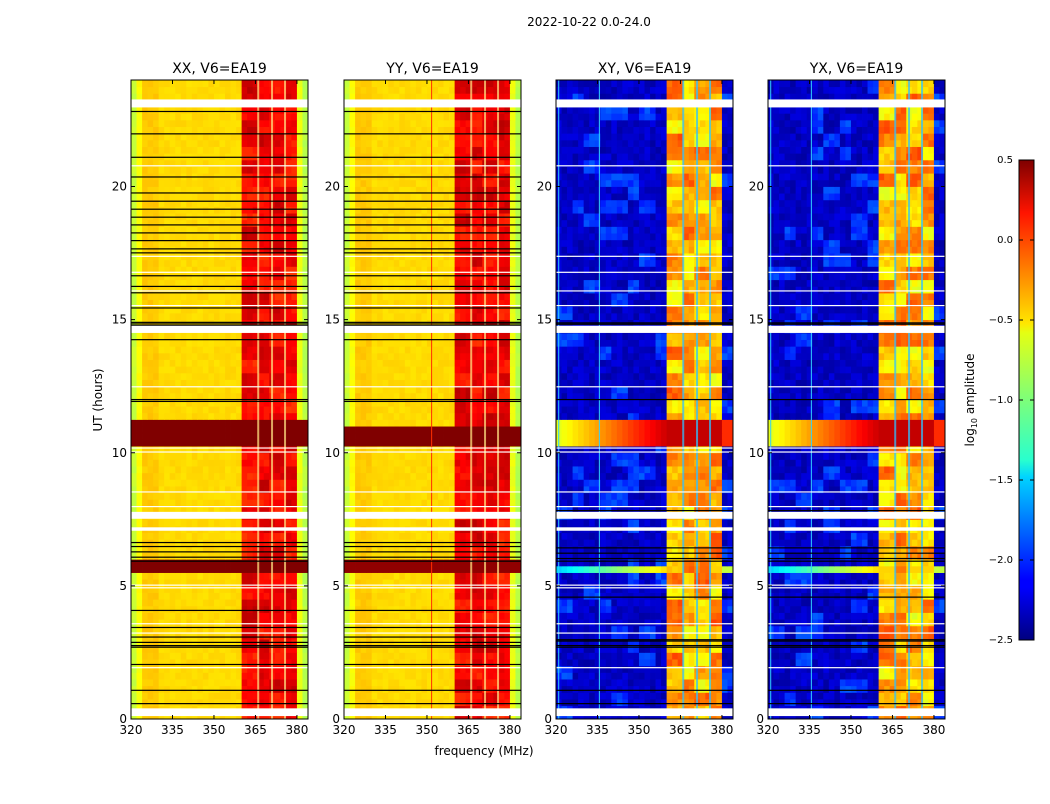 The height and width of the screenshot is (804, 1050). Describe the element at coordinates (219, 667) in the screenshot. I see `flag-line-white` at that location.